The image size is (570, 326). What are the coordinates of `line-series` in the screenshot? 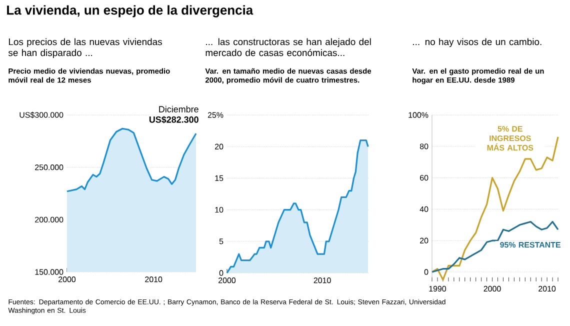 It's located at (495, 246).